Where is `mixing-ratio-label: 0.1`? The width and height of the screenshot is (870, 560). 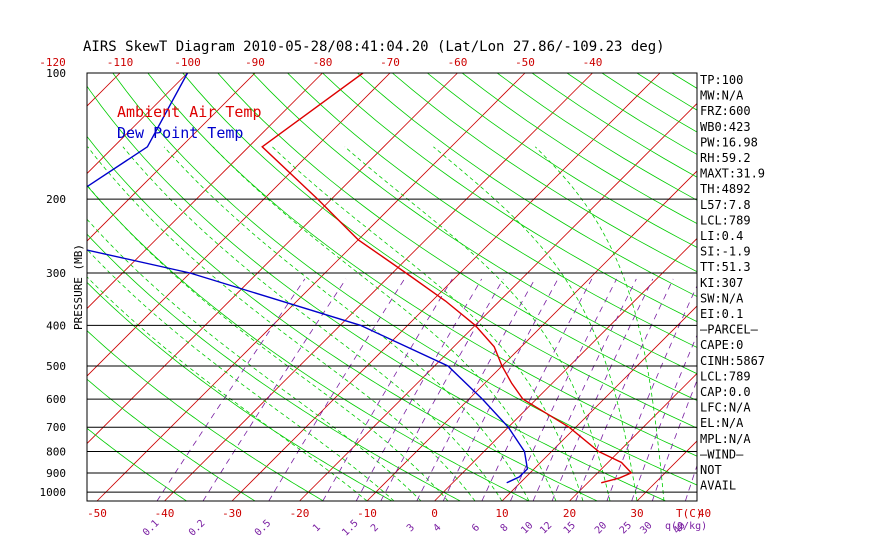
mixing-ratio-label: 0.1 is located at coordinates (151, 528).